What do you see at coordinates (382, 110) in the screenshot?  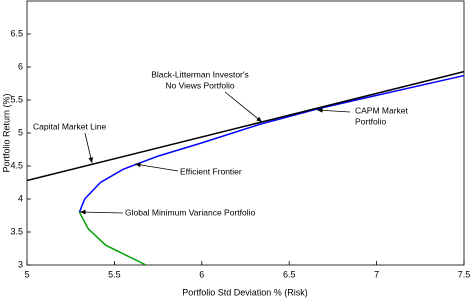 I see `annotation-text: CAPM Market` at bounding box center [382, 110].